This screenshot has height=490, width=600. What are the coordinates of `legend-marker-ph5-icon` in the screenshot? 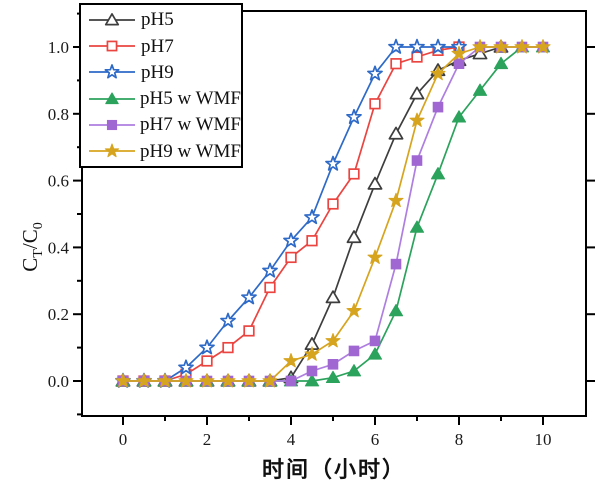 It's located at (112, 19).